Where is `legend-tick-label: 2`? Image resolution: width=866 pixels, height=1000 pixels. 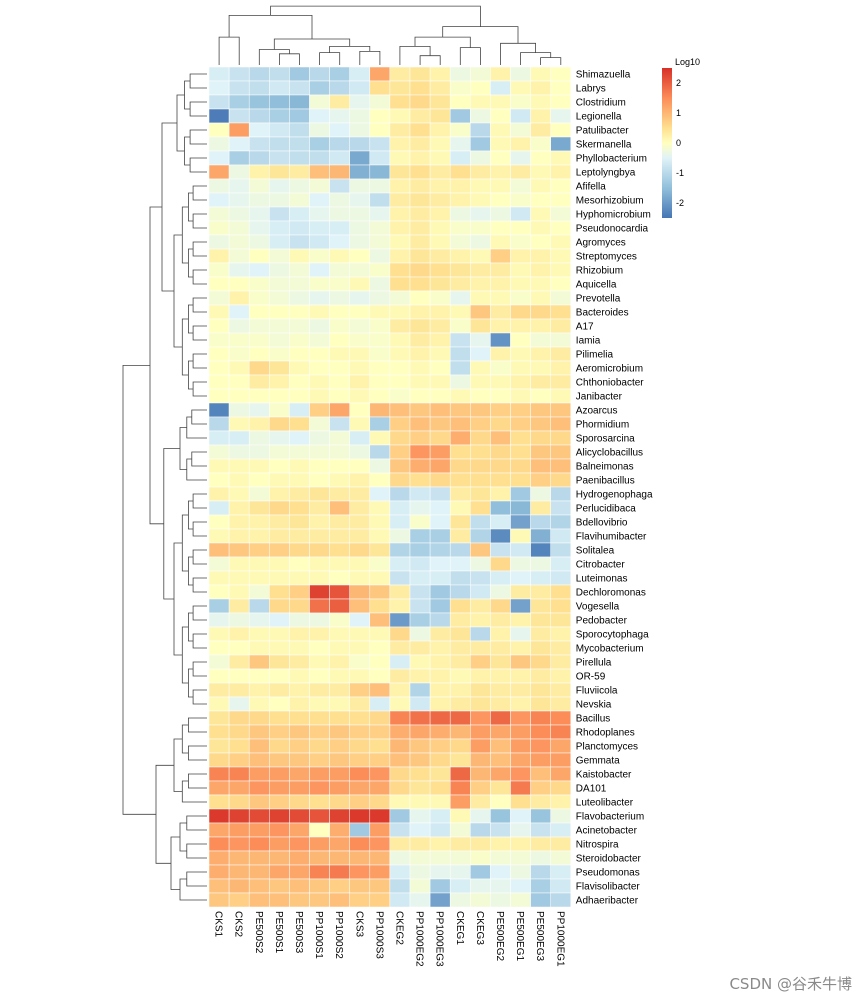 legend-tick-label: 2 is located at coordinates (678, 83).